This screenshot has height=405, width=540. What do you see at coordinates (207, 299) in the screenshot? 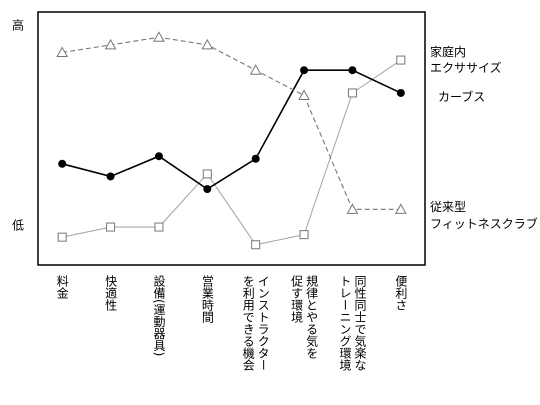
I see `x-tick-label: 営業時間` at bounding box center [207, 299].